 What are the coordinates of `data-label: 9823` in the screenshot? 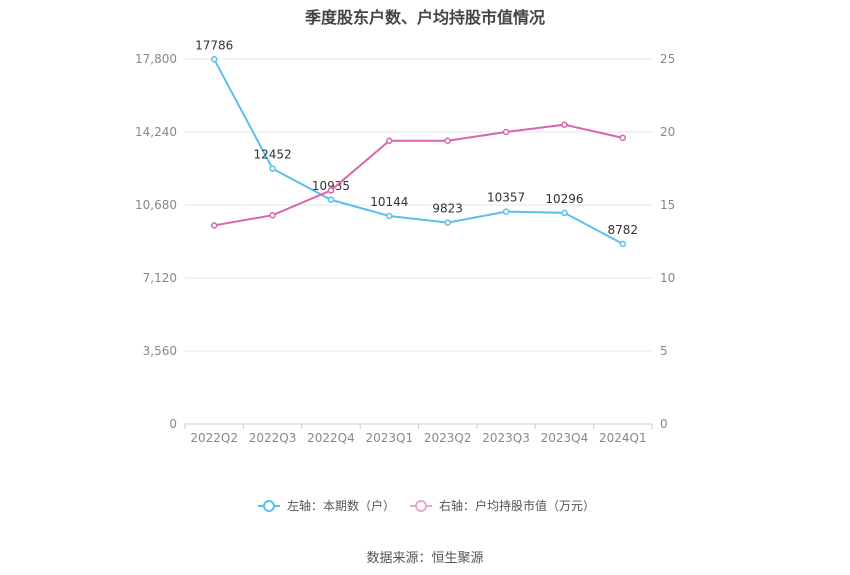 It's located at (447, 209).